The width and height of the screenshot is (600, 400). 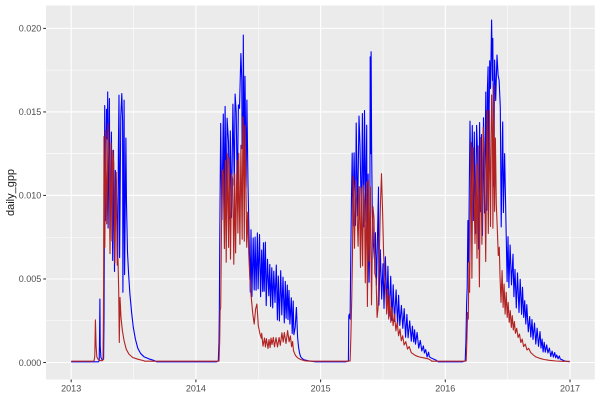 What do you see at coordinates (30, 29) in the screenshot?
I see `svg-text: 0.020` at bounding box center [30, 29].